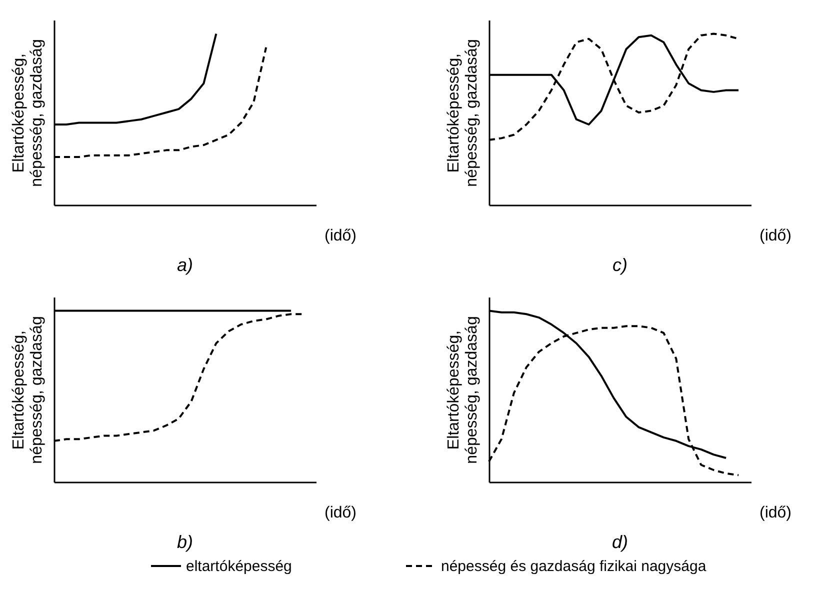 This screenshot has height=606, width=824. Describe the element at coordinates (185, 265) in the screenshot. I see `text: a)` at that location.